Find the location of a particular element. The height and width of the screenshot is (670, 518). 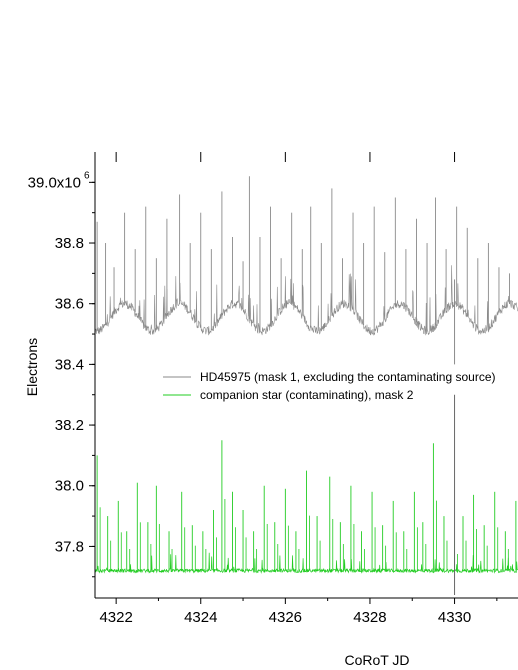

y-axis-title: Electrons is located at coordinates (32, 367).